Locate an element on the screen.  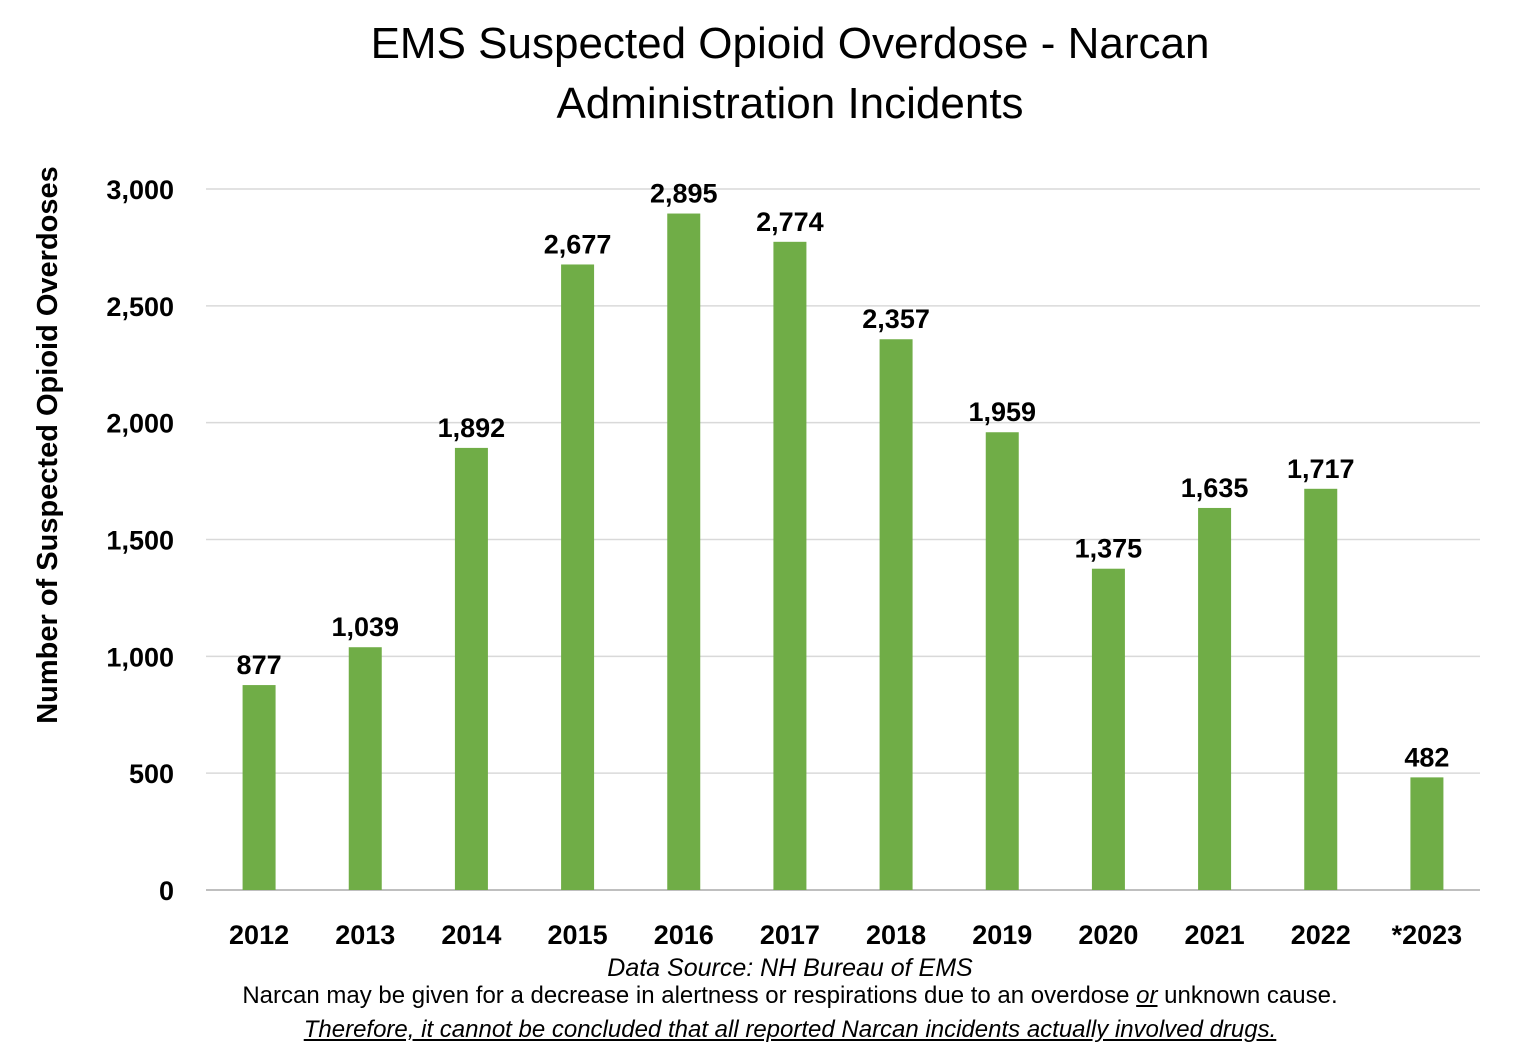
y-tick-label: 2,000 is located at coordinates (140, 424).